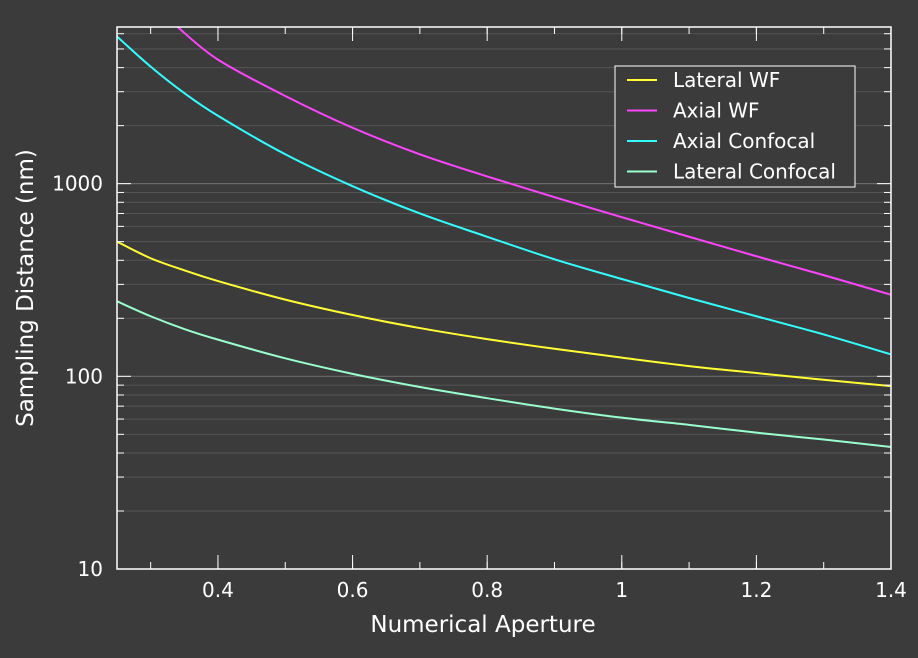 This screenshot has height=658, width=918. I want to click on y-tick-label: 10, so click(90, 569).